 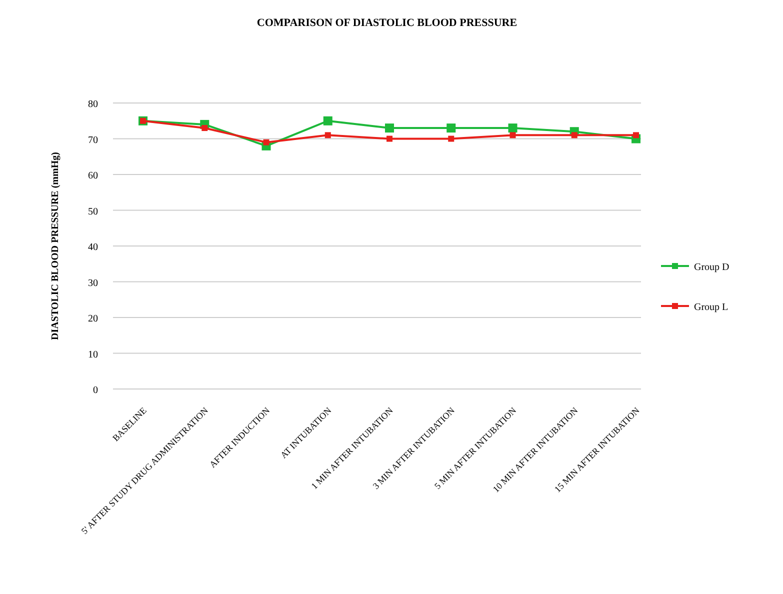 I want to click on y-tick-label: 80, so click(x=93, y=104).